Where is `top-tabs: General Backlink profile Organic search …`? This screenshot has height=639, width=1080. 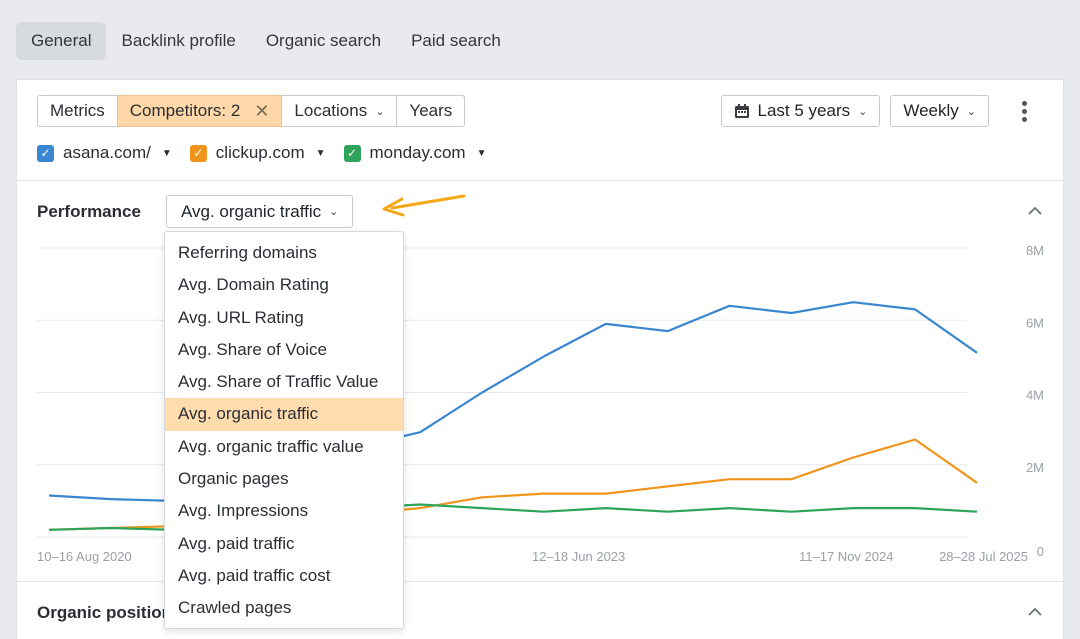 top-tabs: General Backlink profile Organic search … is located at coordinates (266, 41).